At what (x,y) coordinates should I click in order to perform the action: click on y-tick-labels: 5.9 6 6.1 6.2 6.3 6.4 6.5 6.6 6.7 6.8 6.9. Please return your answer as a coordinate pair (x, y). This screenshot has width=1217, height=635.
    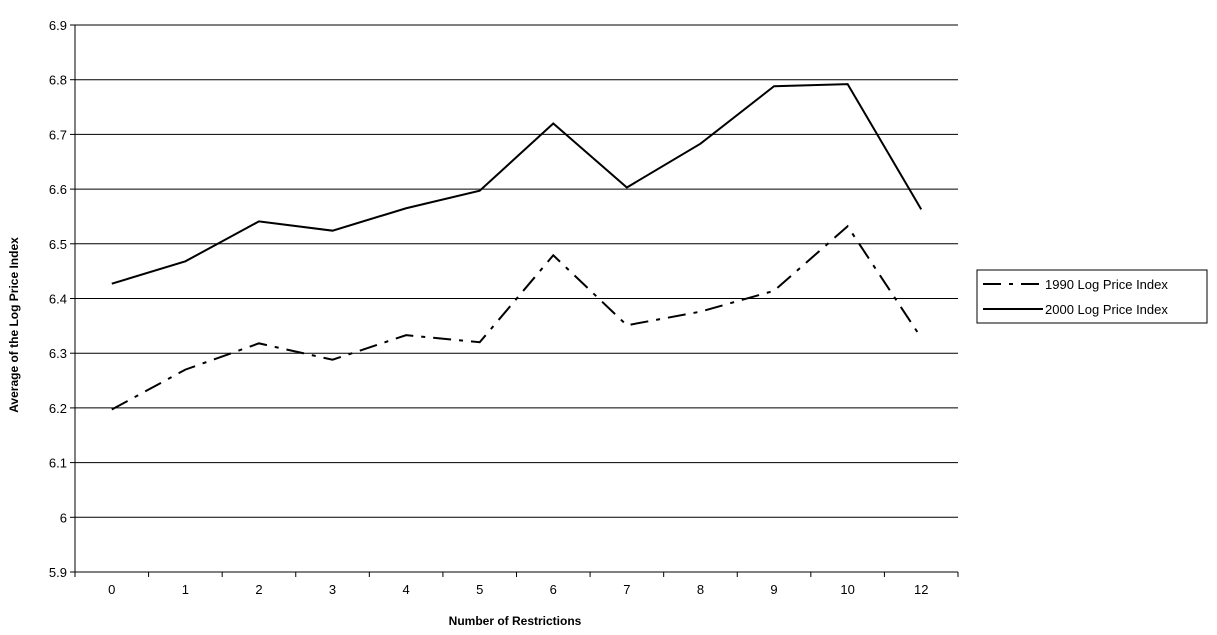
    Looking at the image, I should click on (58, 299).